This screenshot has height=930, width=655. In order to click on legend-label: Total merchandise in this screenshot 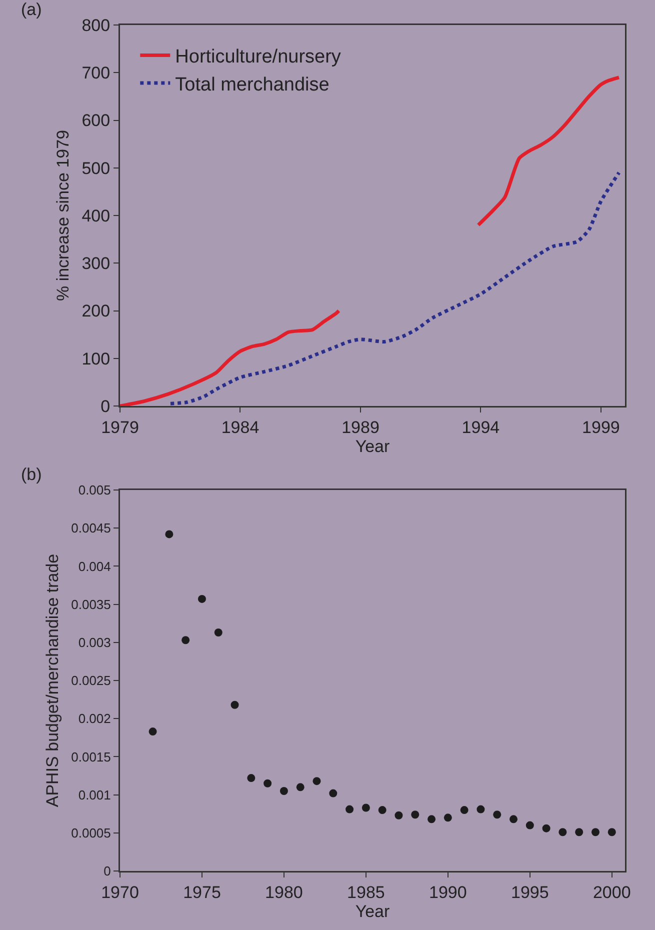, I will do `click(252, 85)`.